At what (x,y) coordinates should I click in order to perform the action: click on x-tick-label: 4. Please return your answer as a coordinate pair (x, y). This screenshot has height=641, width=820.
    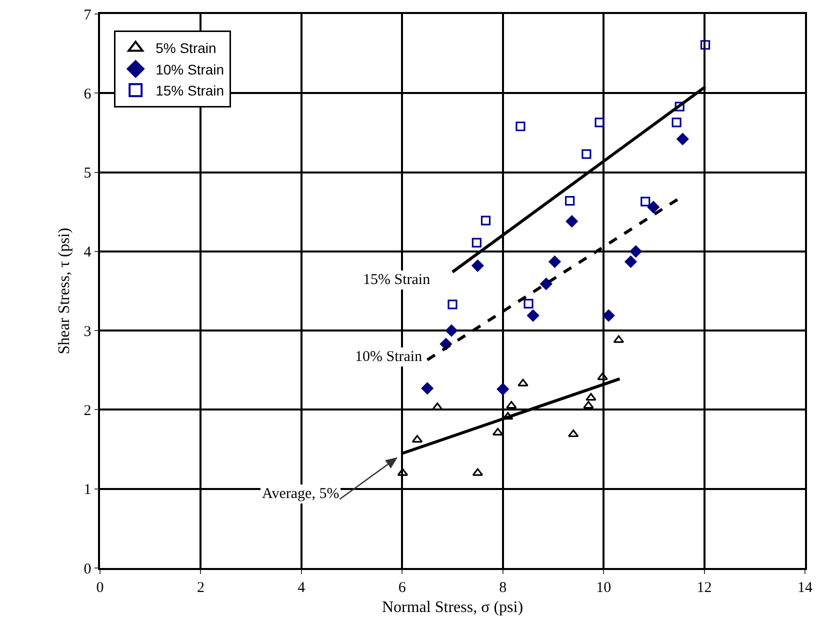
    Looking at the image, I should click on (302, 588).